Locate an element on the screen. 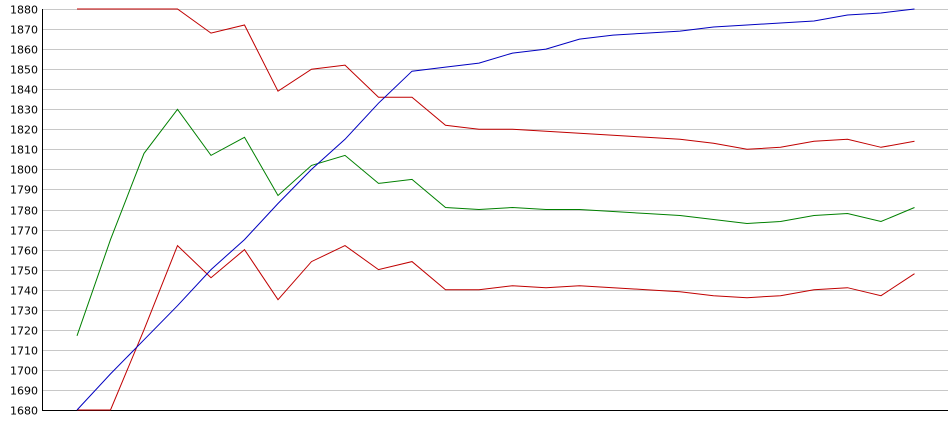  y-tick-label: 1680 is located at coordinates (24, 411).